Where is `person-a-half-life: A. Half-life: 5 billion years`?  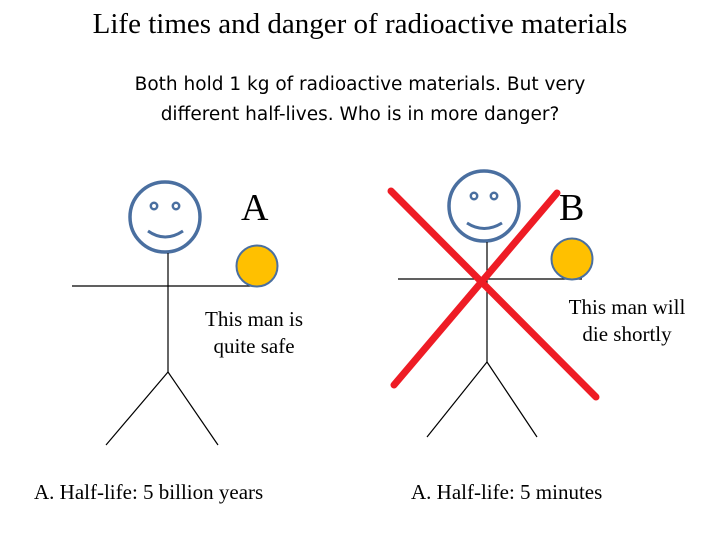 person-a-half-life: A. Half-life: 5 billion years is located at coordinates (149, 492).